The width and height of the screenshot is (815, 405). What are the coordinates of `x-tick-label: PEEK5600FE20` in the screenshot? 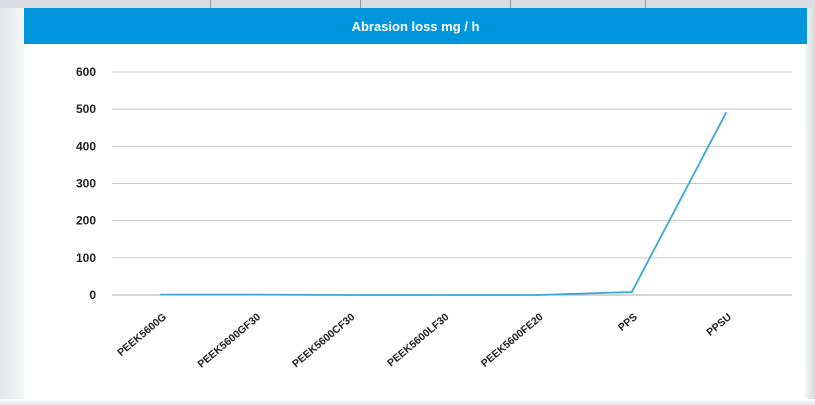 It's located at (512, 340).